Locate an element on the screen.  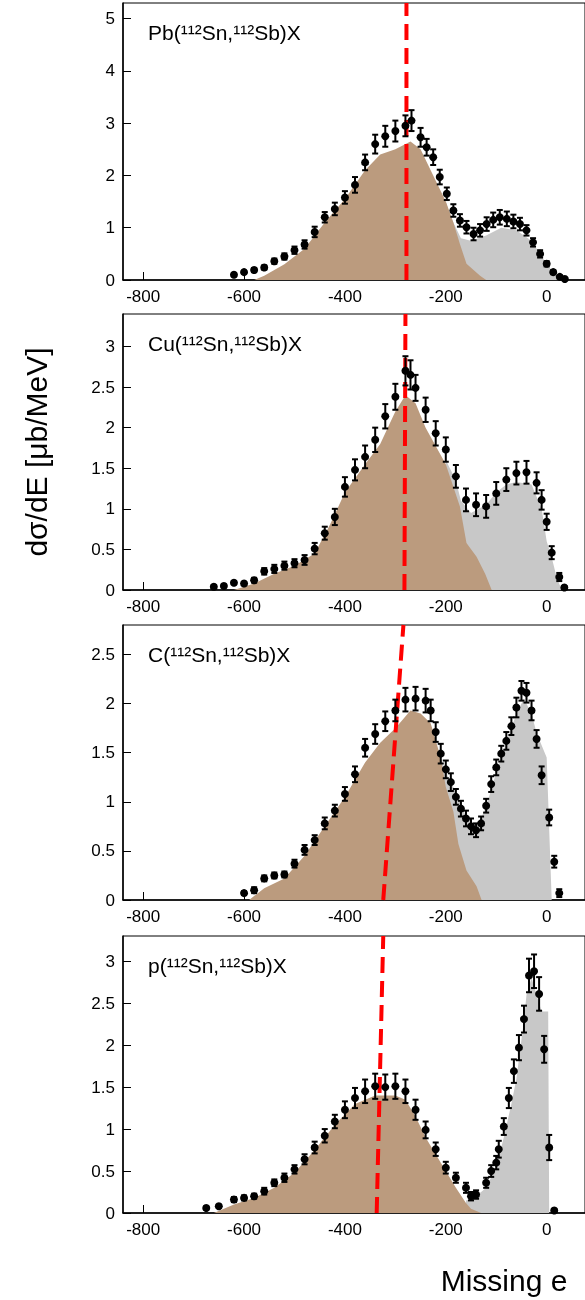
text: Pb(¹¹²Sn,¹¹²Sb)X is located at coordinates (224, 32).